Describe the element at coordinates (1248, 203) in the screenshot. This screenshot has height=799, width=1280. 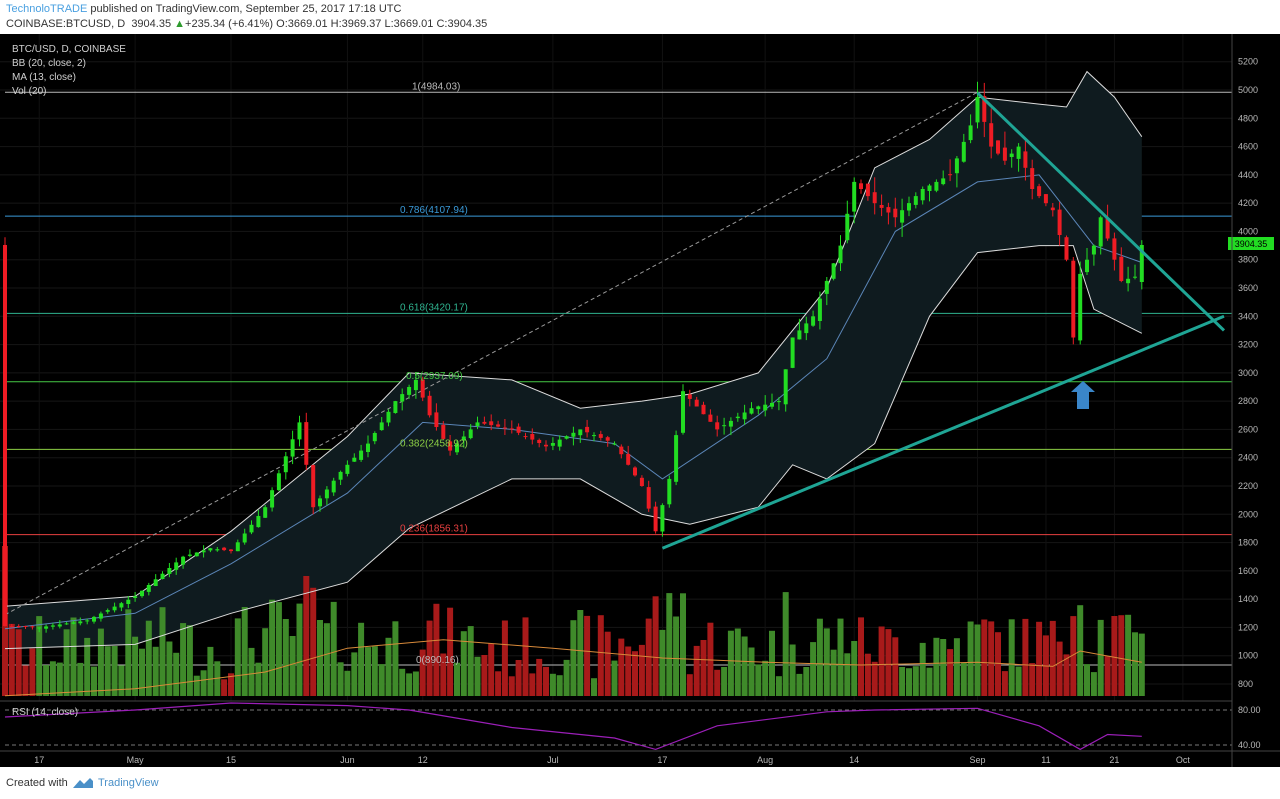
I see `price-tick-label: 4200` at that location.